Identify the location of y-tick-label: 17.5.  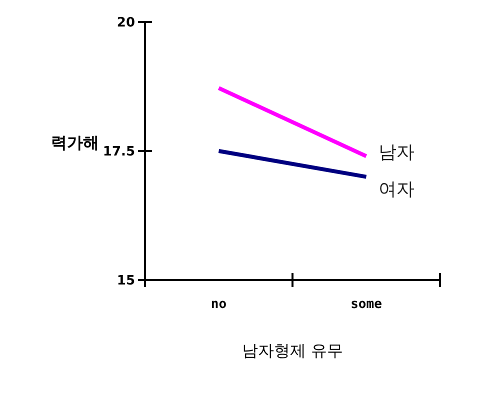
(118, 152).